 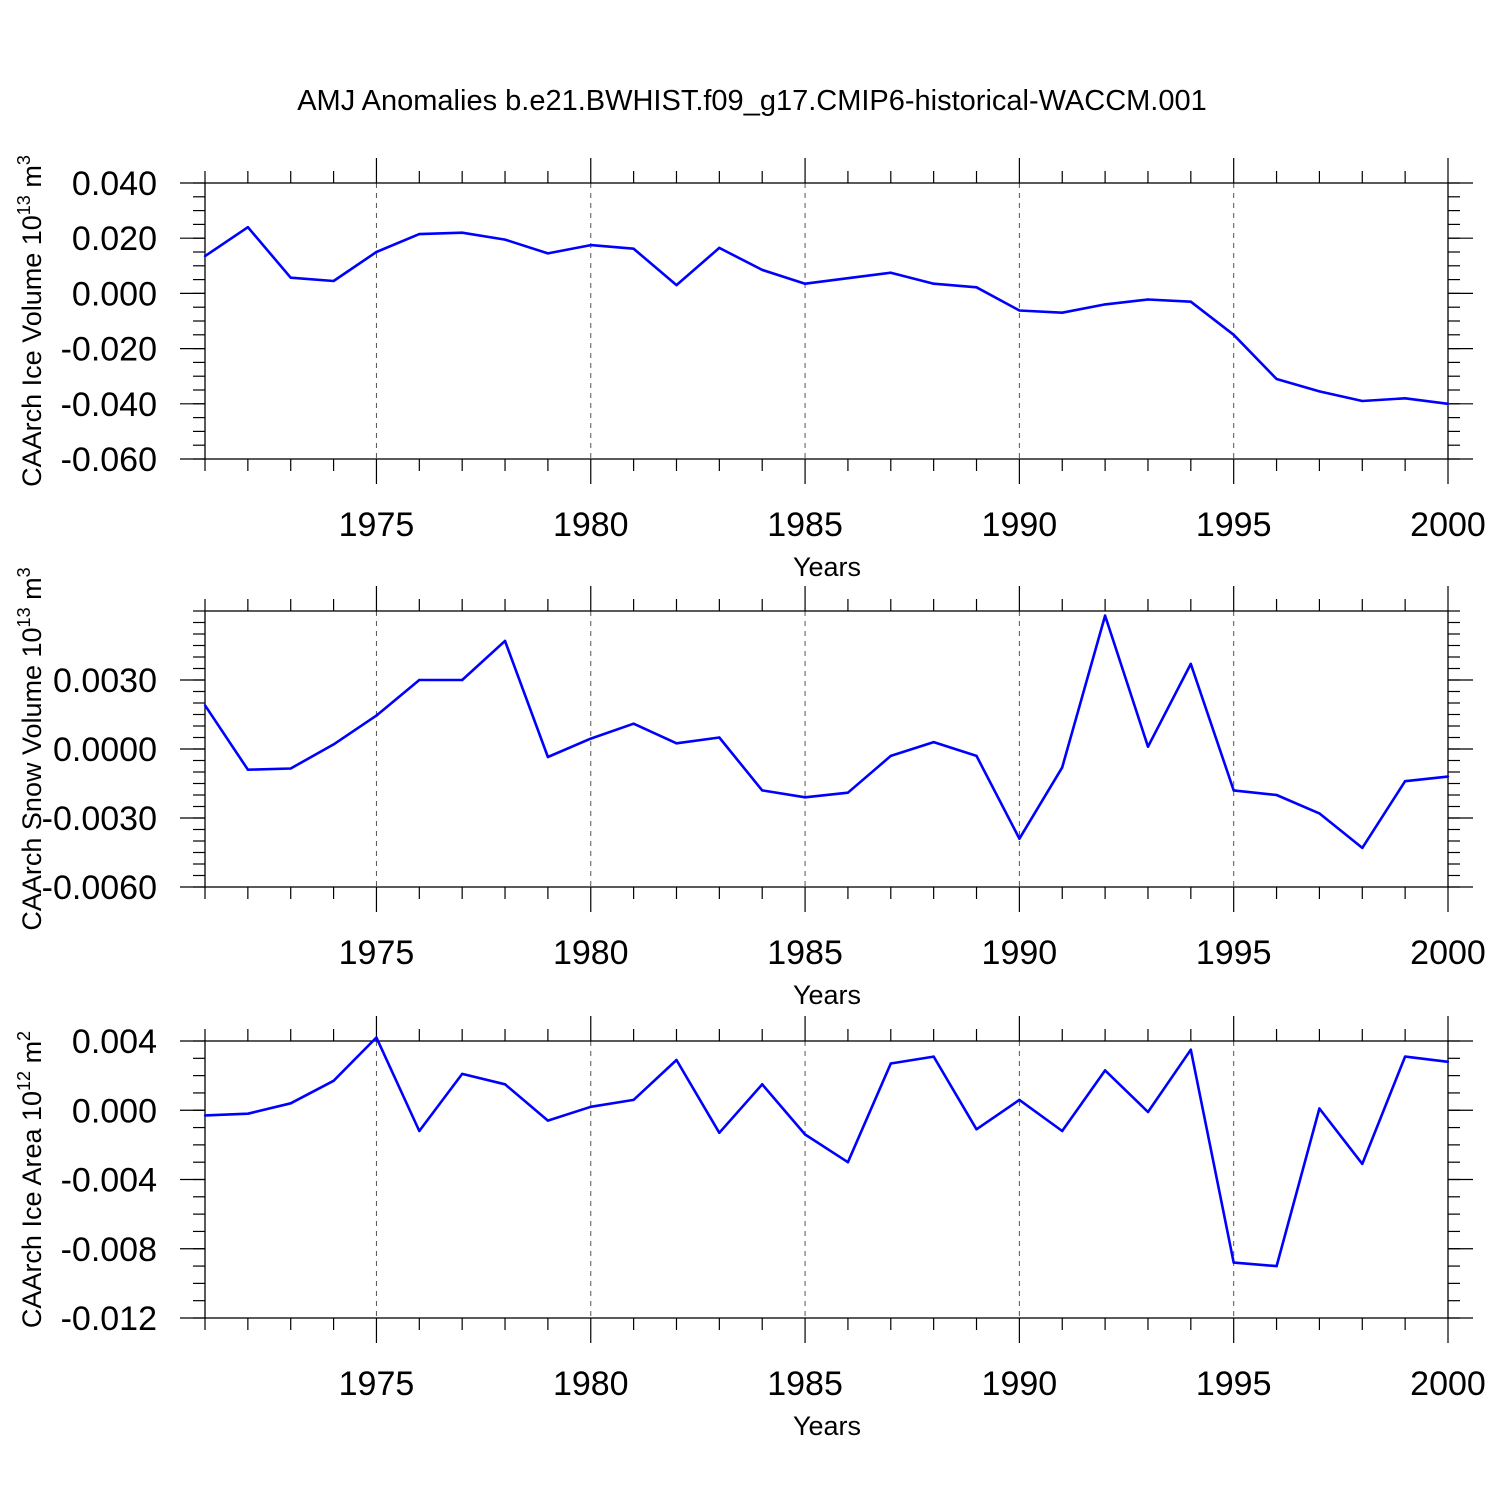 I want to click on y-axis-label: CAArch Ice Area 1012 m2, so click(x=30, y=1179).